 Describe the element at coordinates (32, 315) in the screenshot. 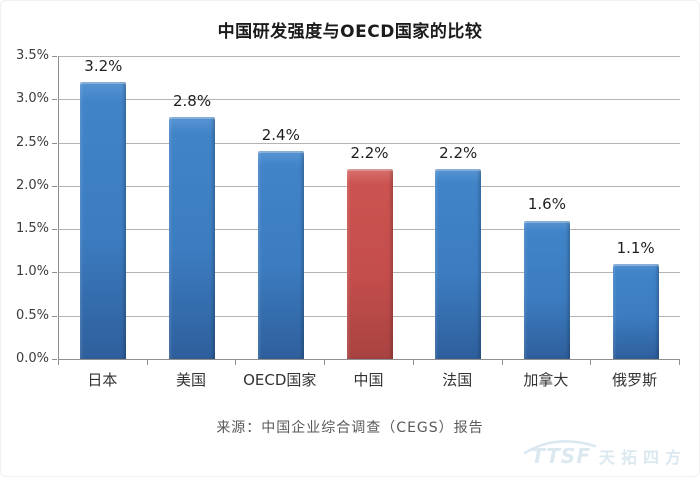

I see `y-tick-label: 0.5%` at that location.